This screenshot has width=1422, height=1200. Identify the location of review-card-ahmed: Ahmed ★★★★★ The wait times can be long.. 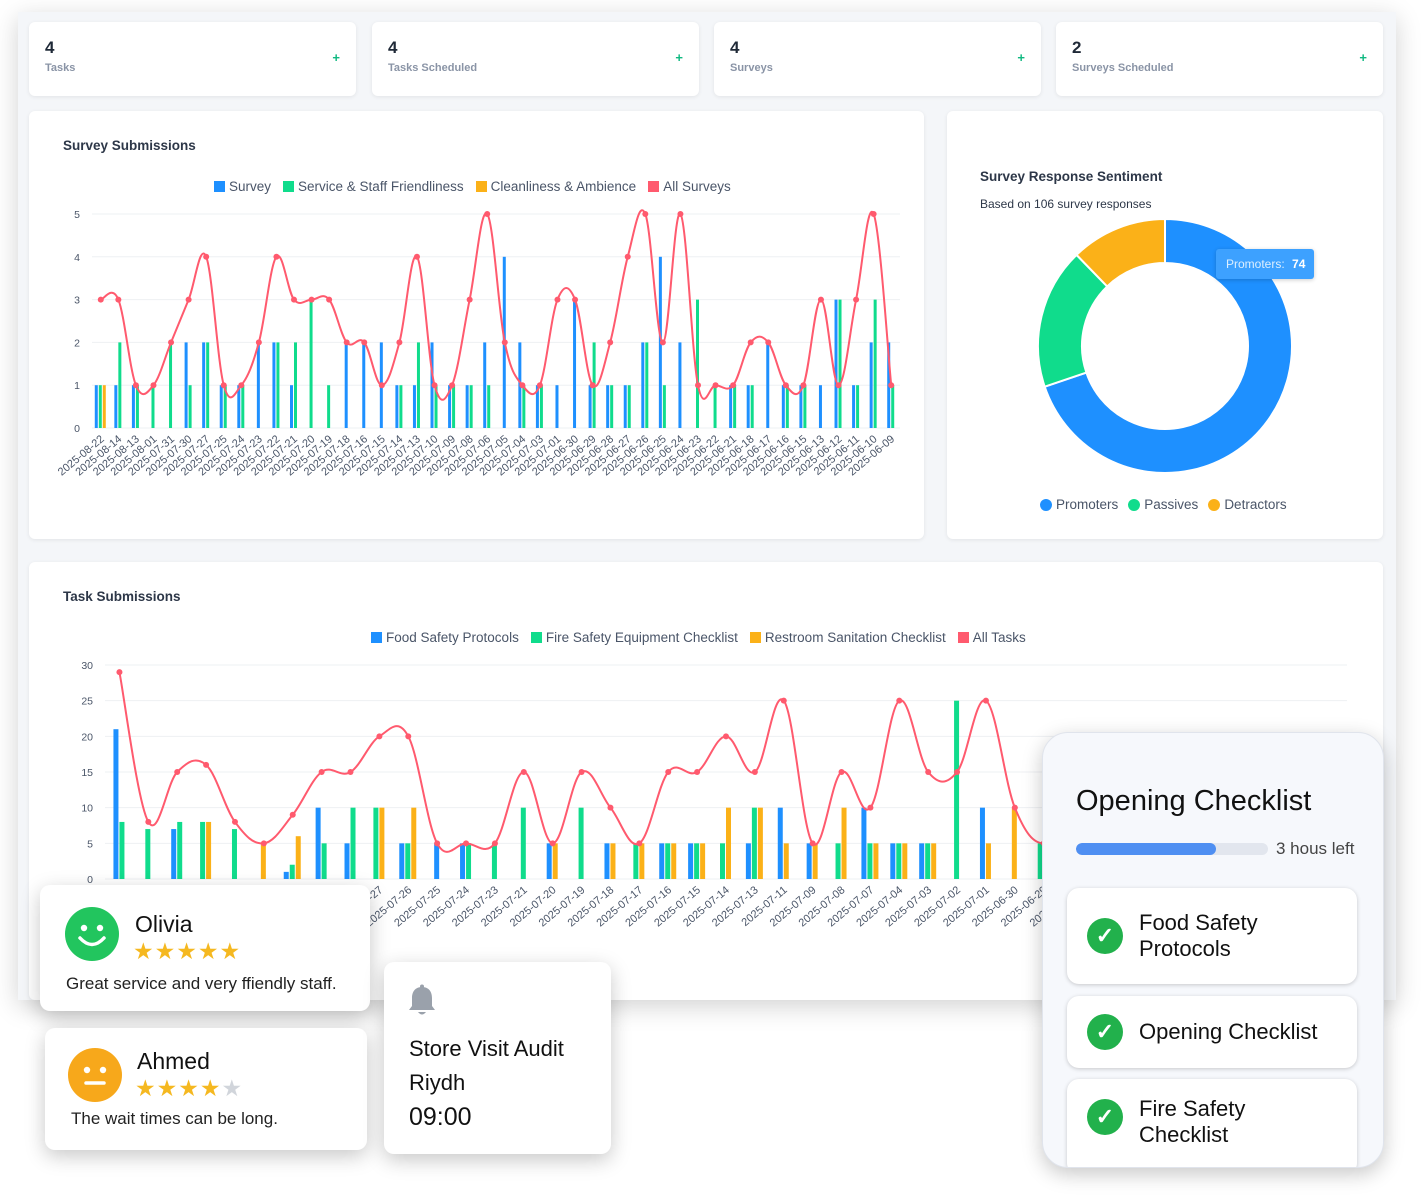
(206, 1089).